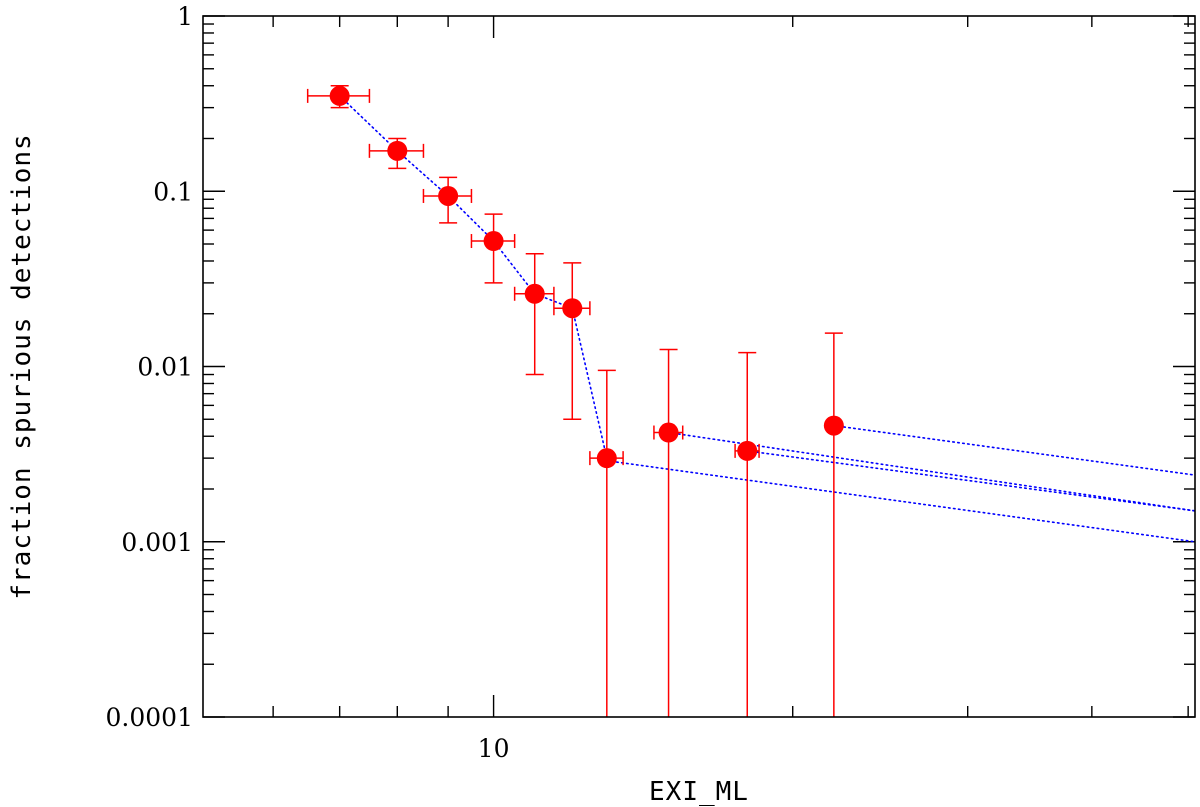 This screenshot has width=1200, height=807. I want to click on y-tick-label: 0.1, so click(173, 191).